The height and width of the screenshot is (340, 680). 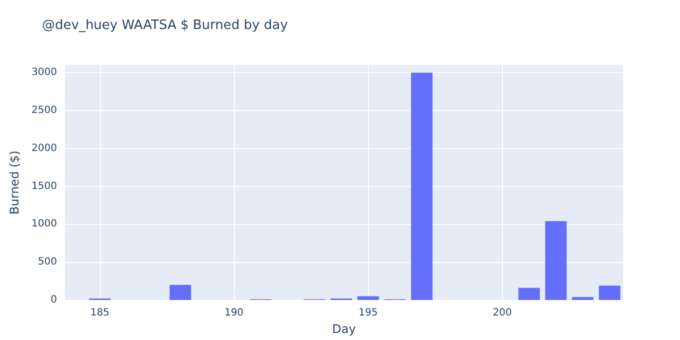 I want to click on y-tick-label: 3000, so click(x=44, y=72).